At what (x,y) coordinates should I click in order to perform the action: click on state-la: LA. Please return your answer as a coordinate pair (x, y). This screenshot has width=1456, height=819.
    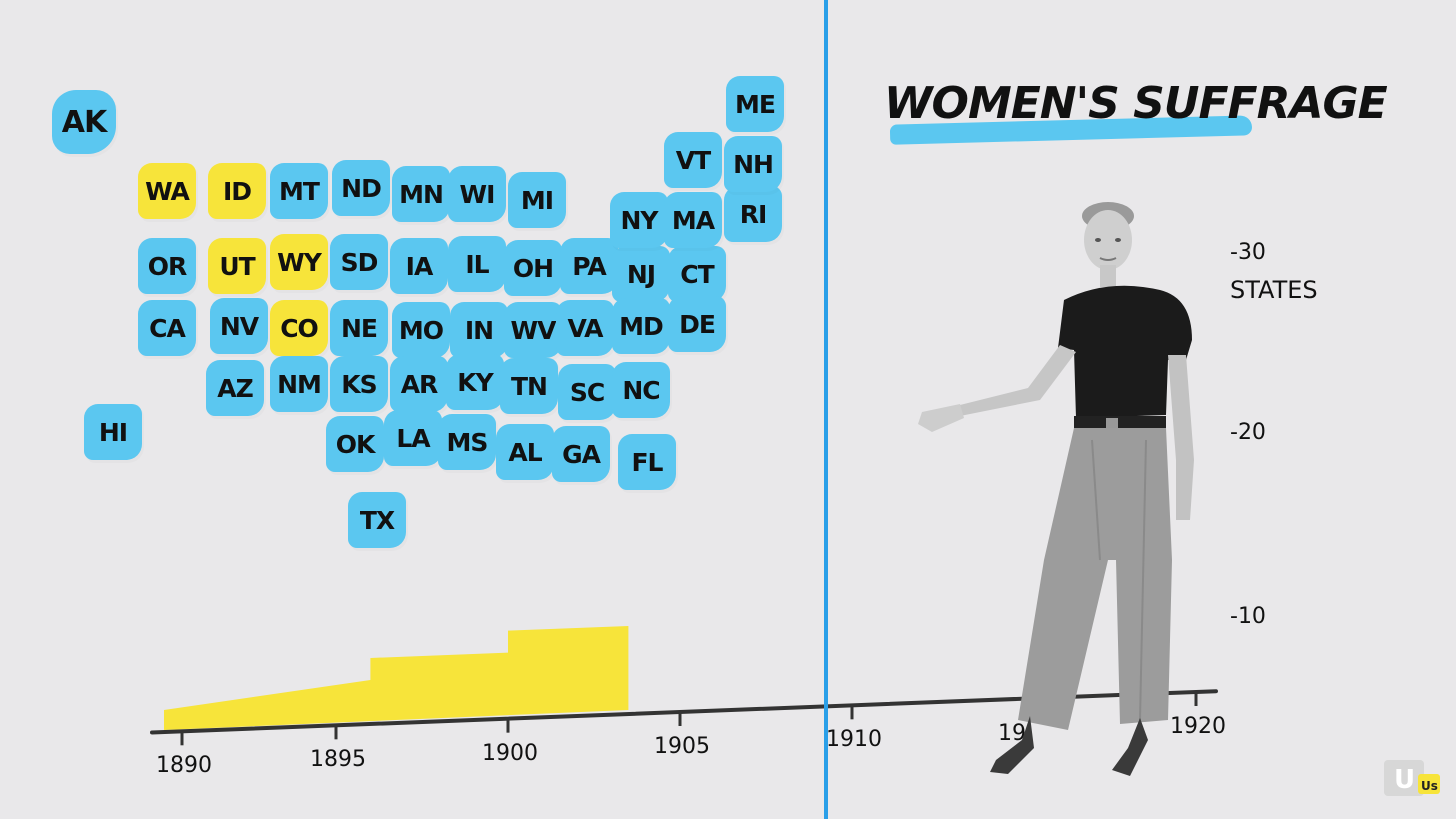
    Looking at the image, I should click on (413, 438).